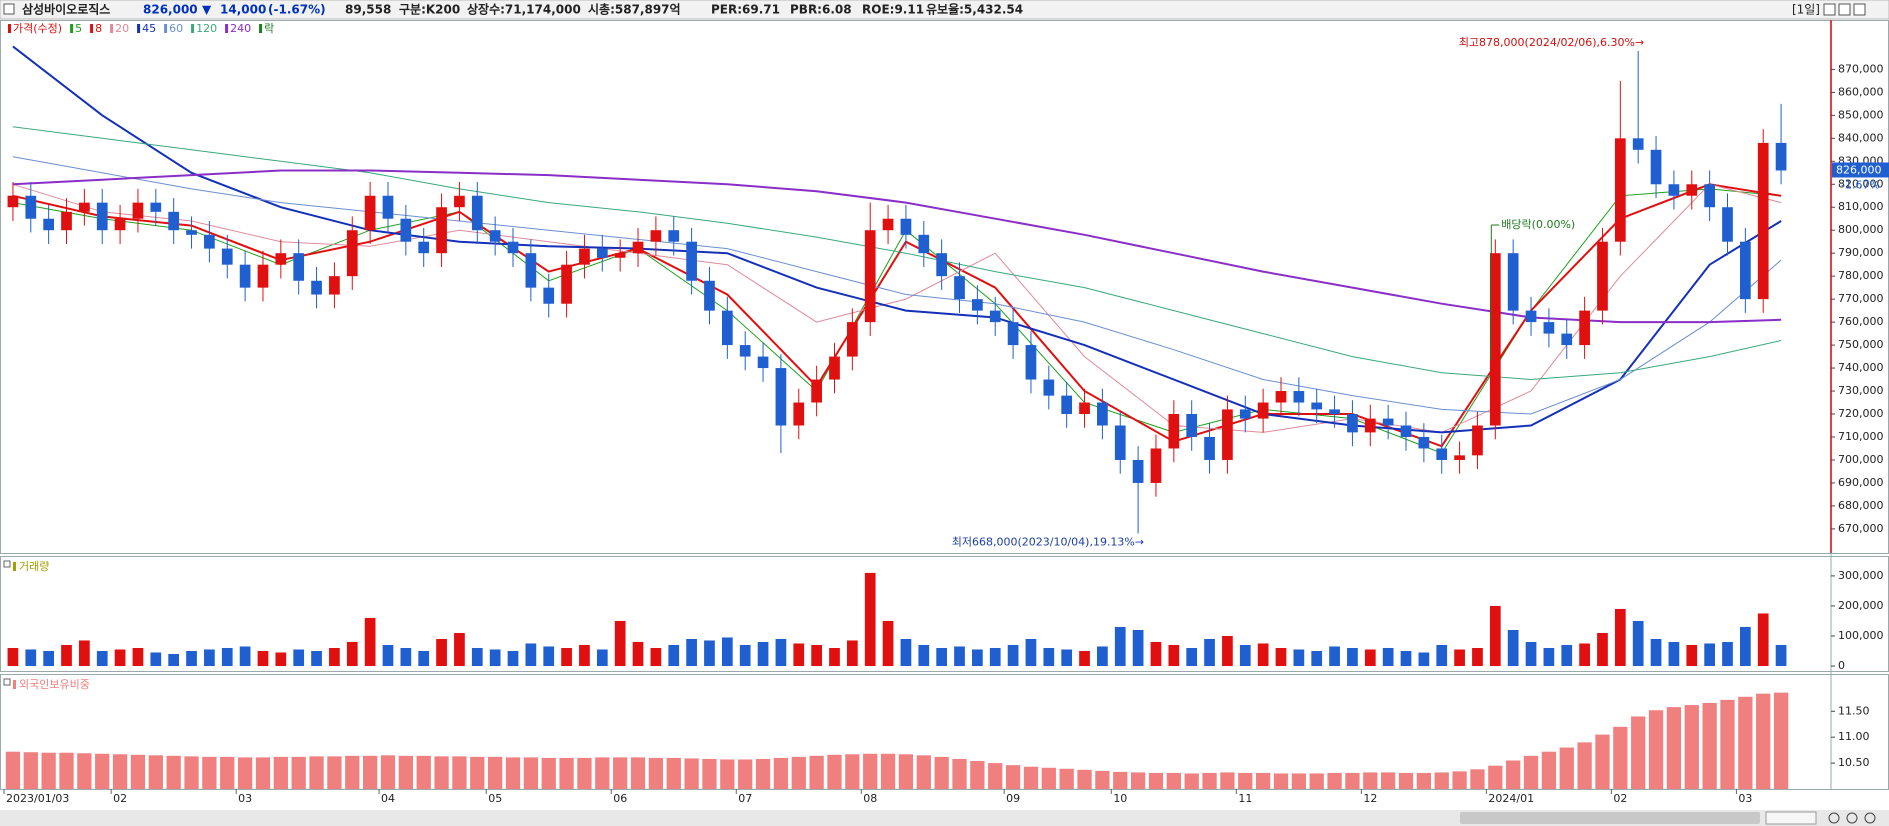 The height and width of the screenshot is (826, 1889). I want to click on y-tick-label: 860,000, so click(1861, 91).